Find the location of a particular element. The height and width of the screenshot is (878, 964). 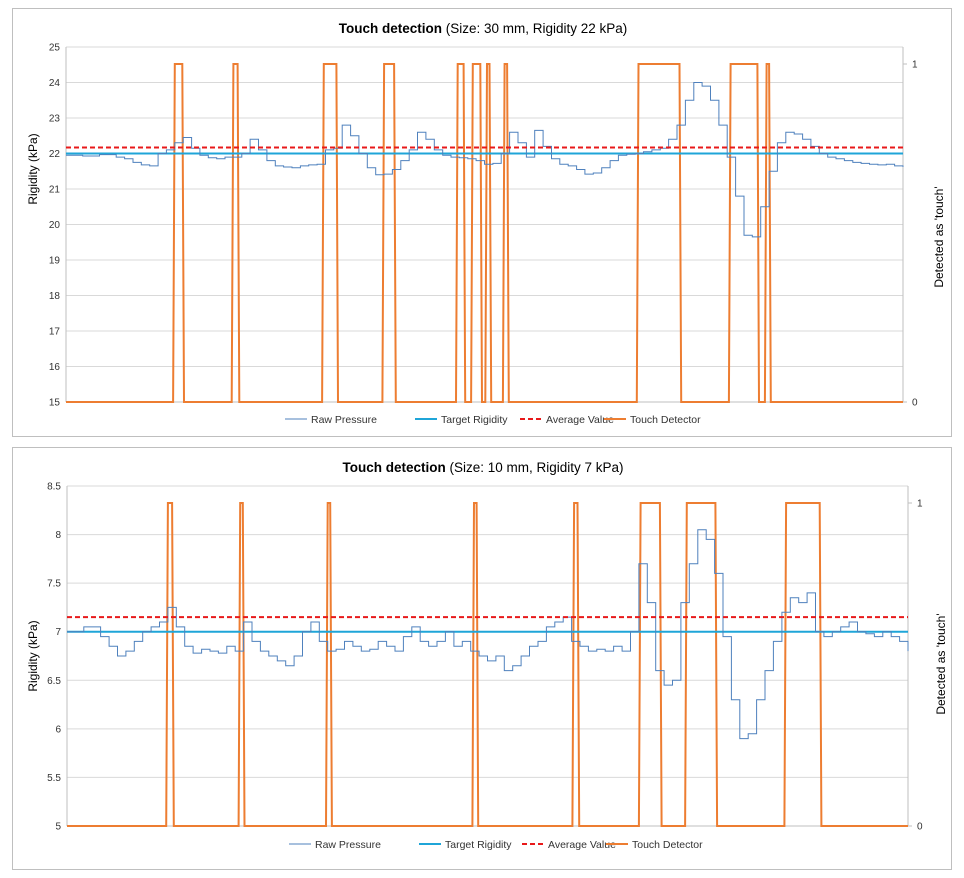

y-tick-label: 15 is located at coordinates (55, 403).